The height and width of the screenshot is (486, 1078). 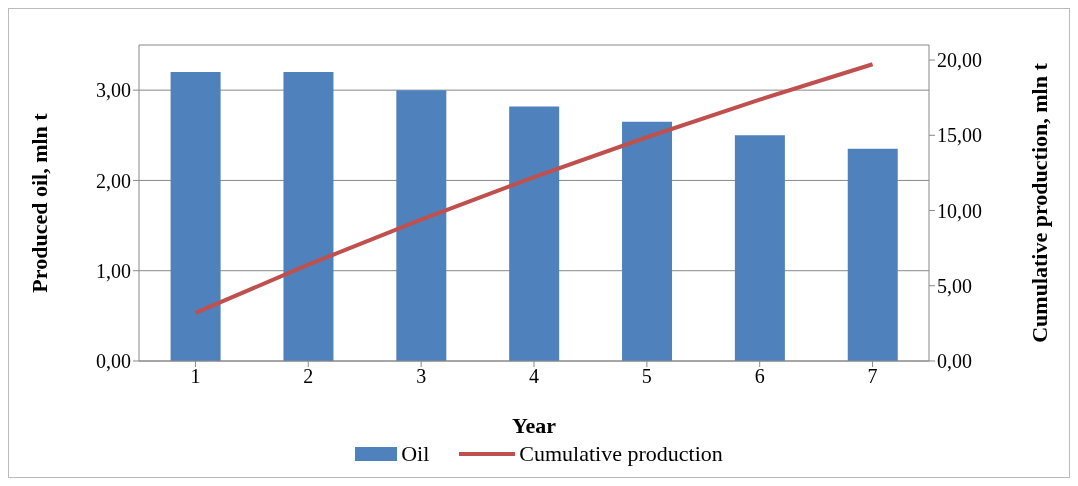 What do you see at coordinates (959, 60) in the screenshot?
I see `y2-tick-label: 20,00` at bounding box center [959, 60].